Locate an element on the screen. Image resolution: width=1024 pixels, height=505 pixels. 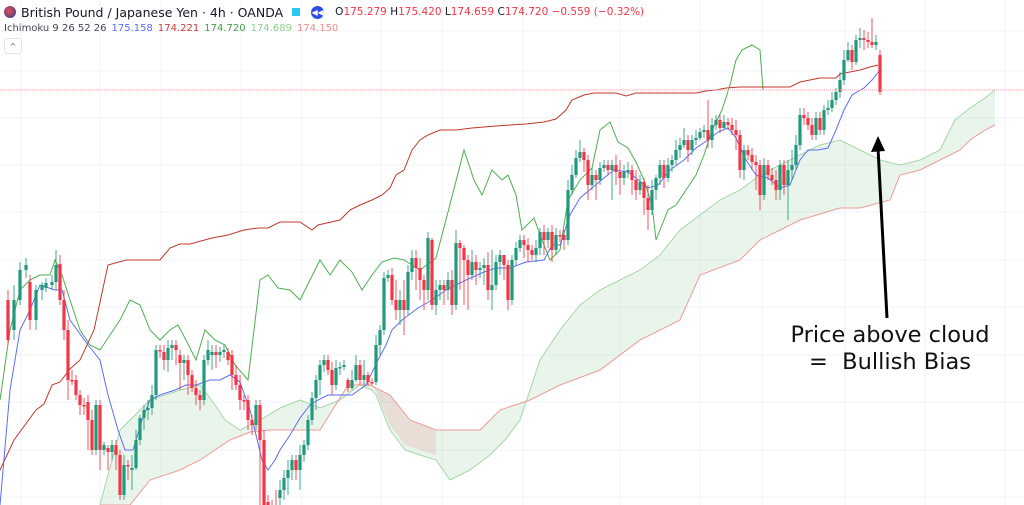
bookmark-flag-icon is located at coordinates (296, 12).